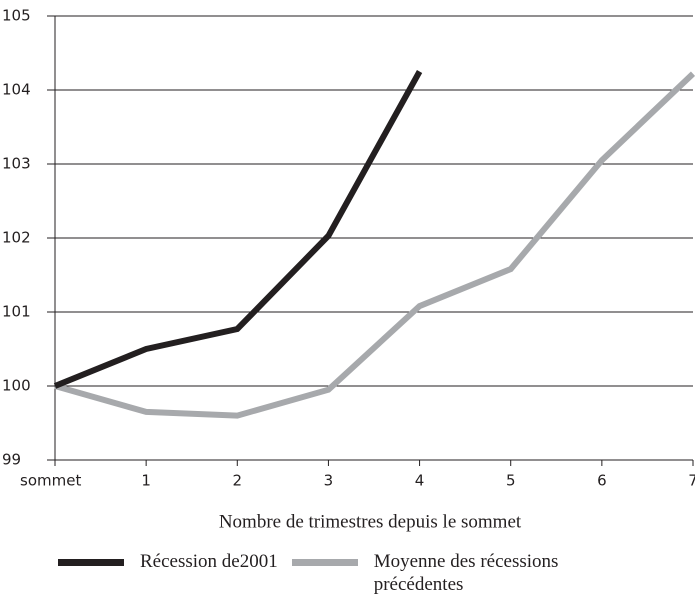 The width and height of the screenshot is (695, 599). I want to click on y-tick-label: 100, so click(16, 386).